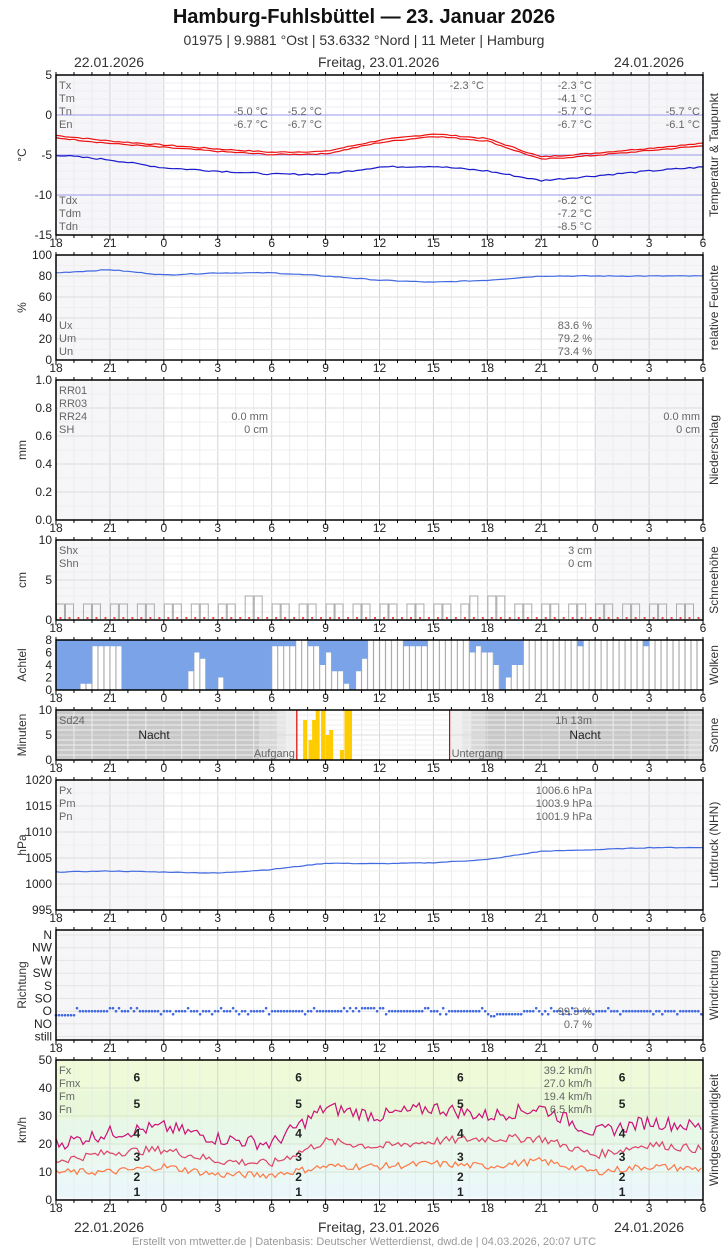 The width and height of the screenshot is (728, 1250). Describe the element at coordinates (38, 806) in the screenshot. I see `y-tick-label: 1015` at that location.